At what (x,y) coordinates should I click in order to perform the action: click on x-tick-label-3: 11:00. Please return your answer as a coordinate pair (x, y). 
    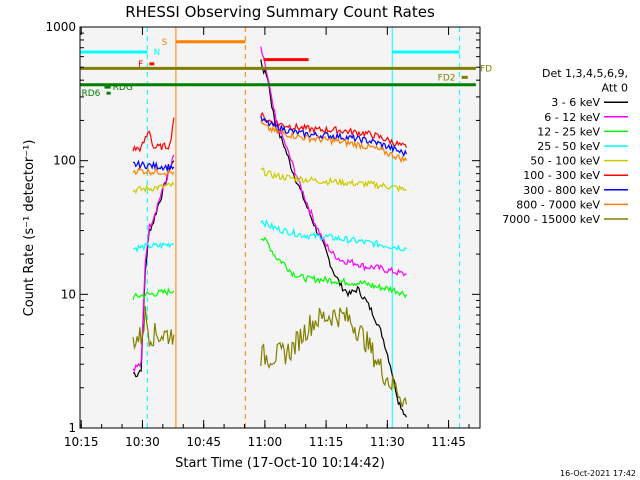
    Looking at the image, I should click on (265, 442).